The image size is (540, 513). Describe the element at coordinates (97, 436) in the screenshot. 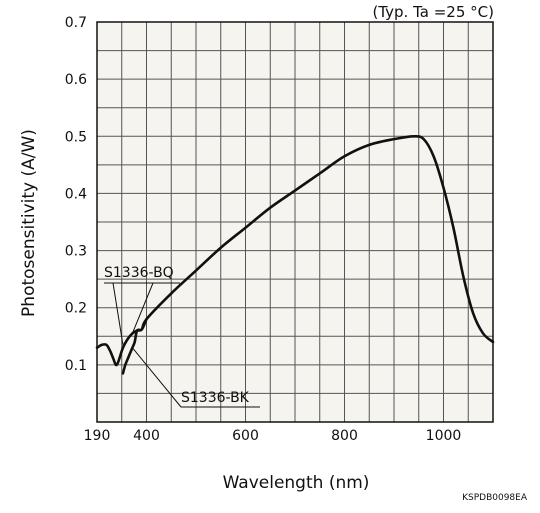

I see `x-tick-label: 190` at that location.